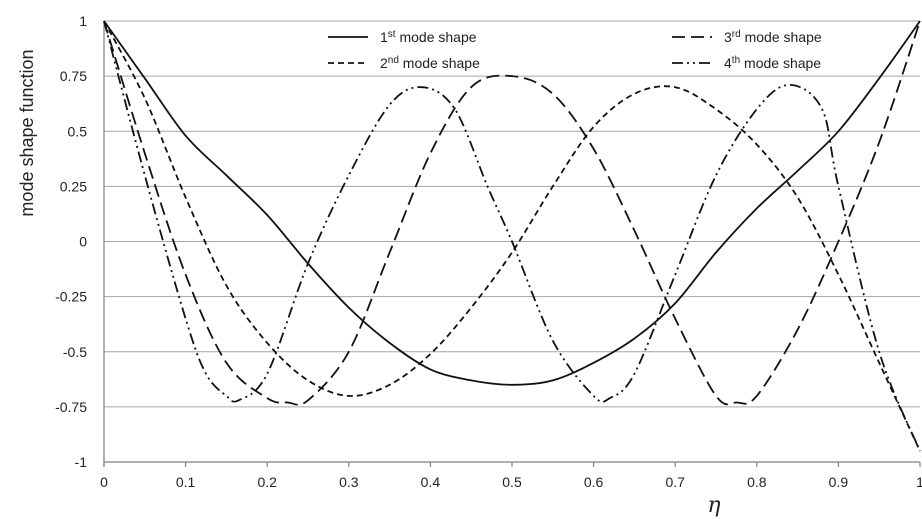 The image size is (922, 519). I want to click on y-tick-label: 0.25, so click(73, 186).